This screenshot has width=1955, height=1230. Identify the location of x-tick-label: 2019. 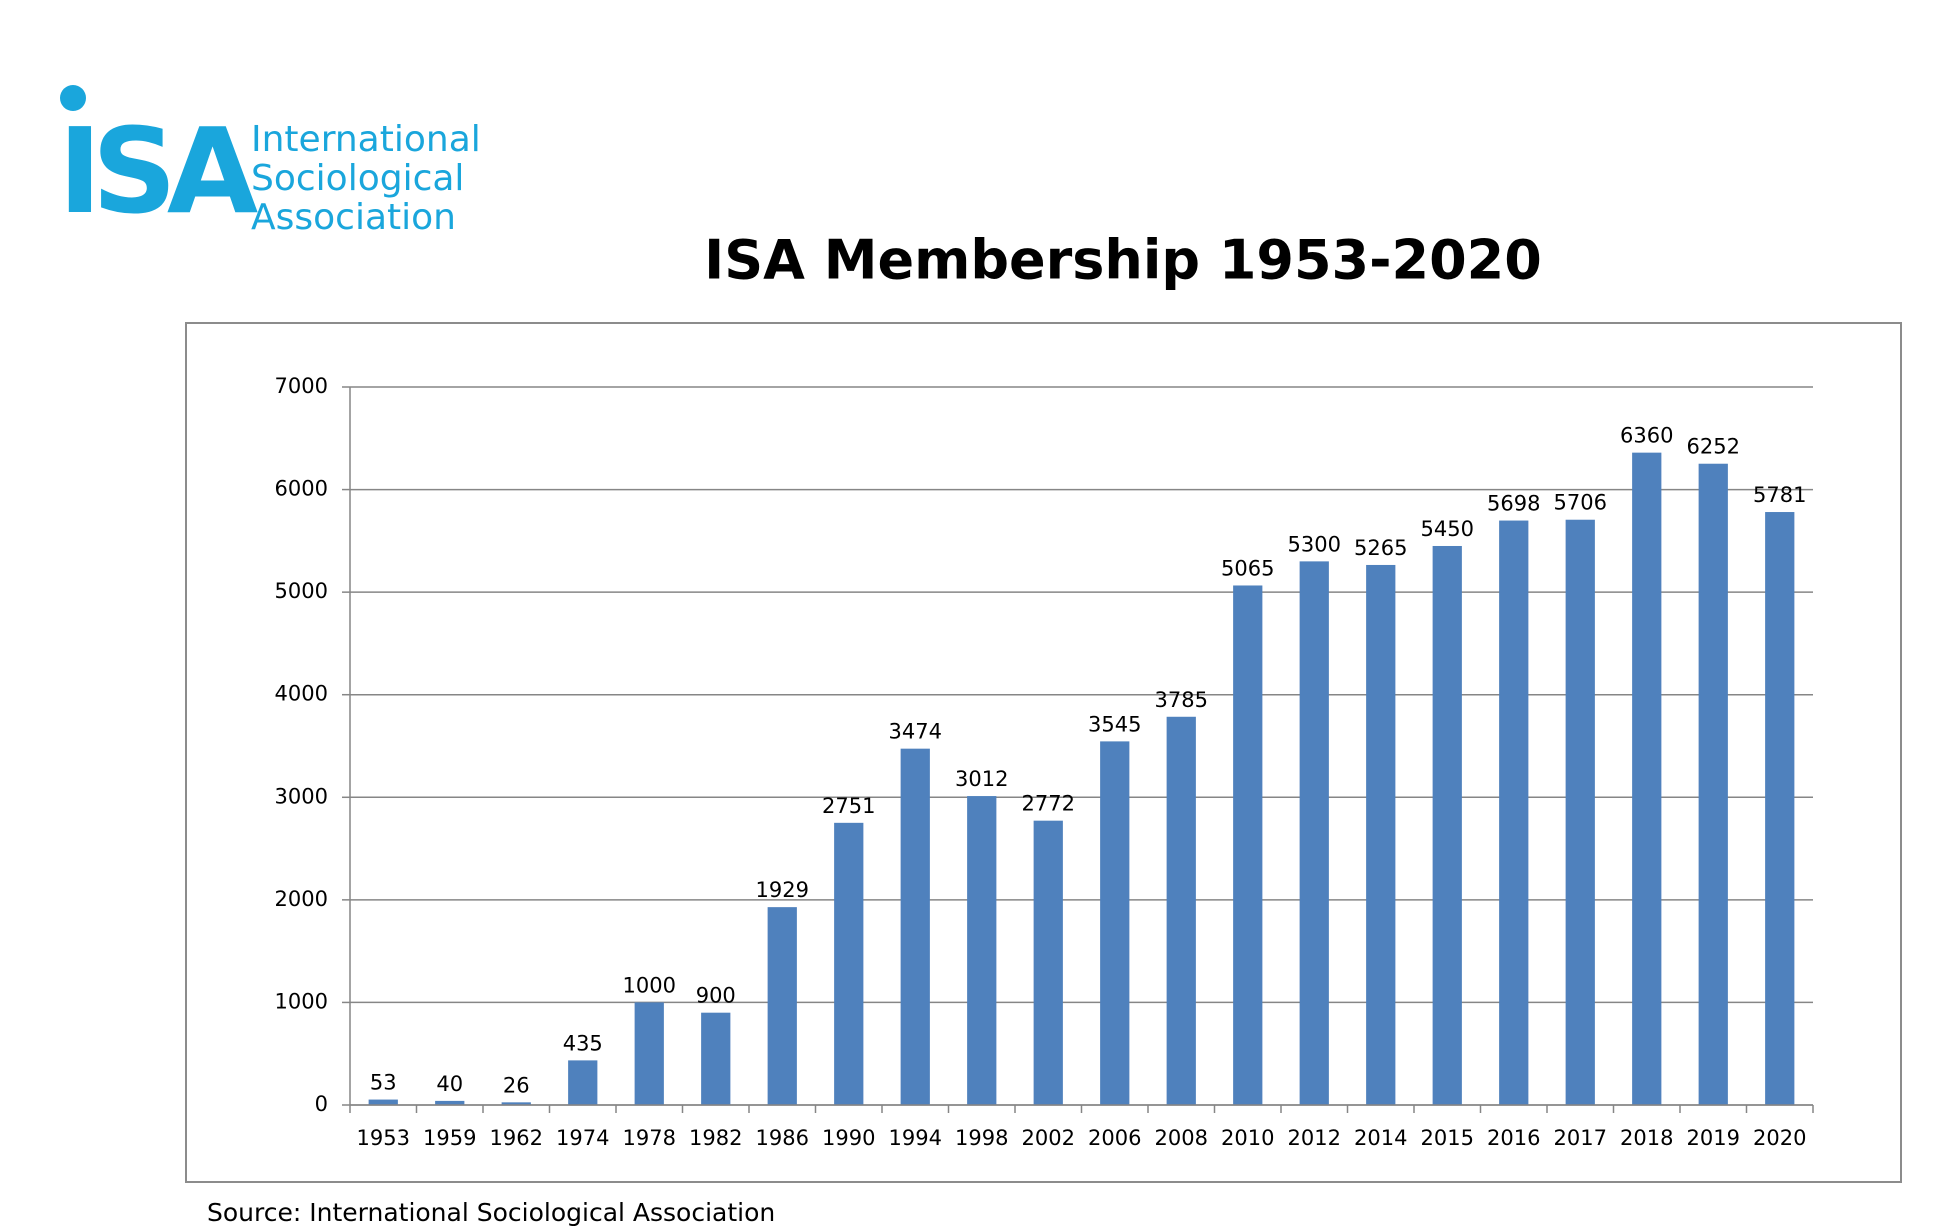
(1713, 1138).